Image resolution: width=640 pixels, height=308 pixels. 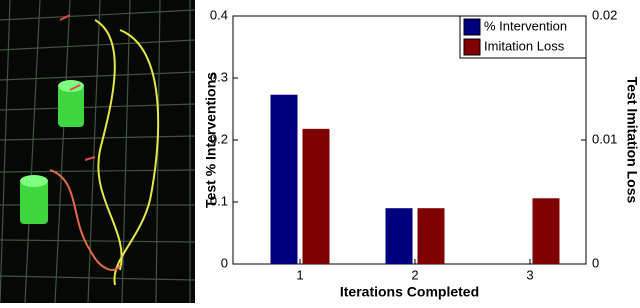 I want to click on legend-label: % Intervention, so click(x=525, y=25).